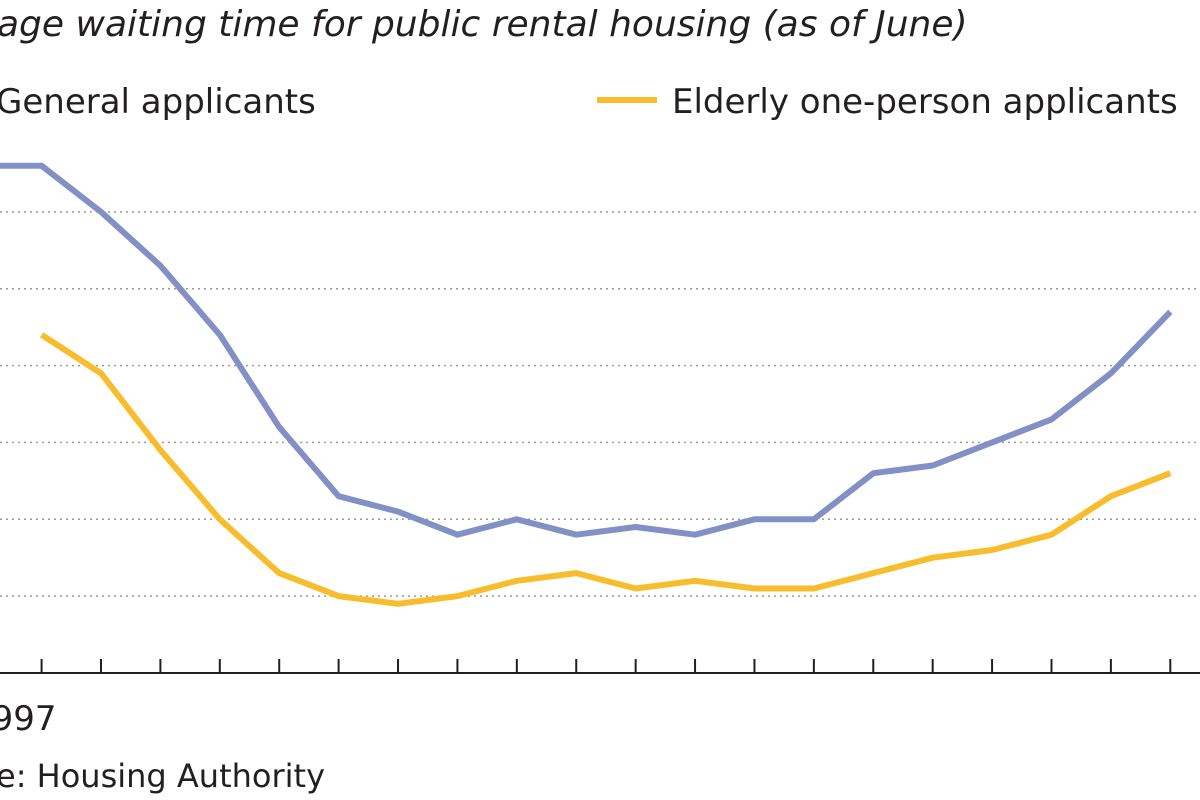  What do you see at coordinates (162, 776) in the screenshot?
I see `source-note: e: Housing Authority` at bounding box center [162, 776].